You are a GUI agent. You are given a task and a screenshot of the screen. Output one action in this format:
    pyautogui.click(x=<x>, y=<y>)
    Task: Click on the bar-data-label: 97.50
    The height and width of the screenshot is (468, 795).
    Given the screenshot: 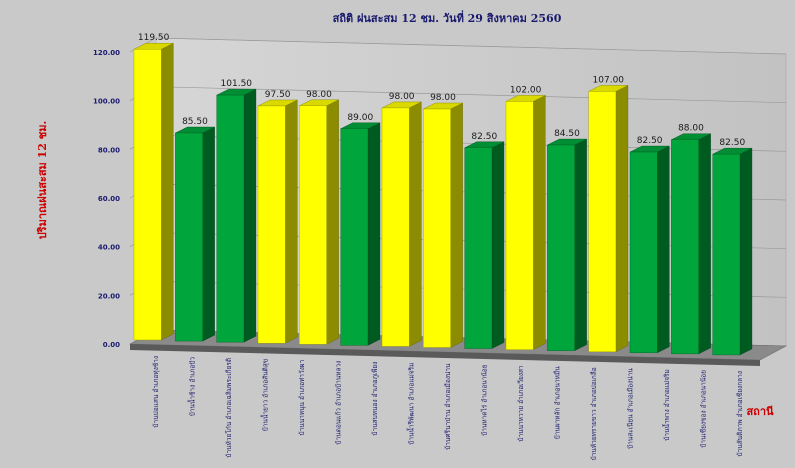 What is the action you would take?
    pyautogui.click(x=278, y=95)
    